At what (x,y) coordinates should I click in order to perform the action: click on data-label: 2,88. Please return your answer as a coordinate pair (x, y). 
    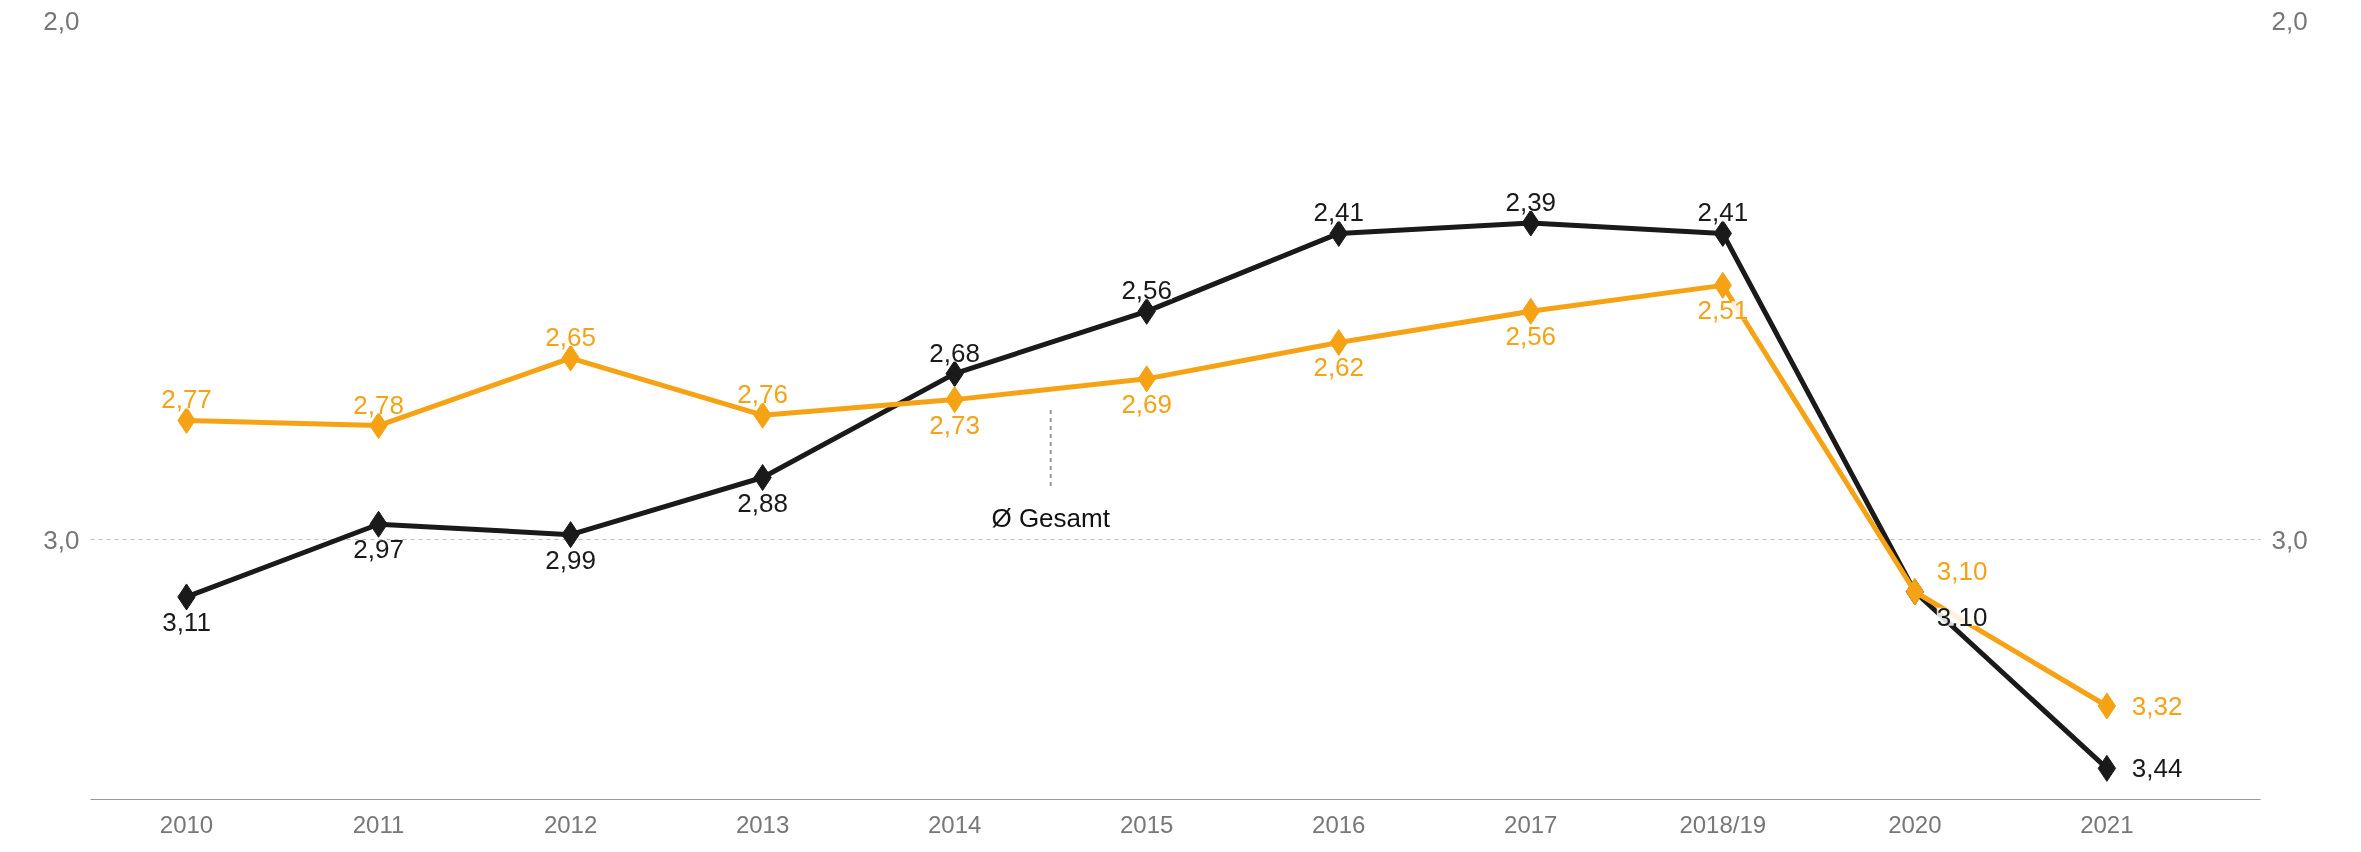
    Looking at the image, I should click on (762, 502).